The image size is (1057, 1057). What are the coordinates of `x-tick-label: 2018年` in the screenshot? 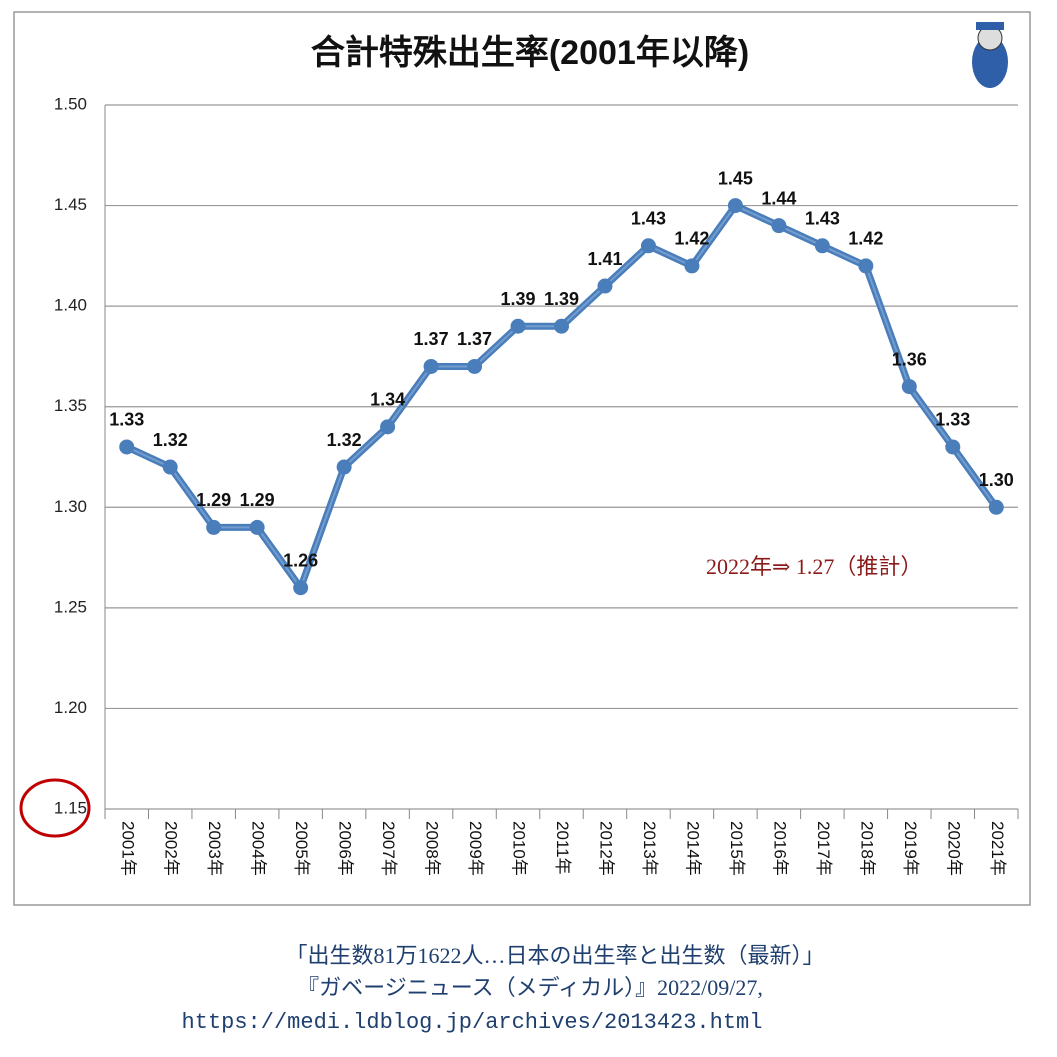 It's located at (866, 848).